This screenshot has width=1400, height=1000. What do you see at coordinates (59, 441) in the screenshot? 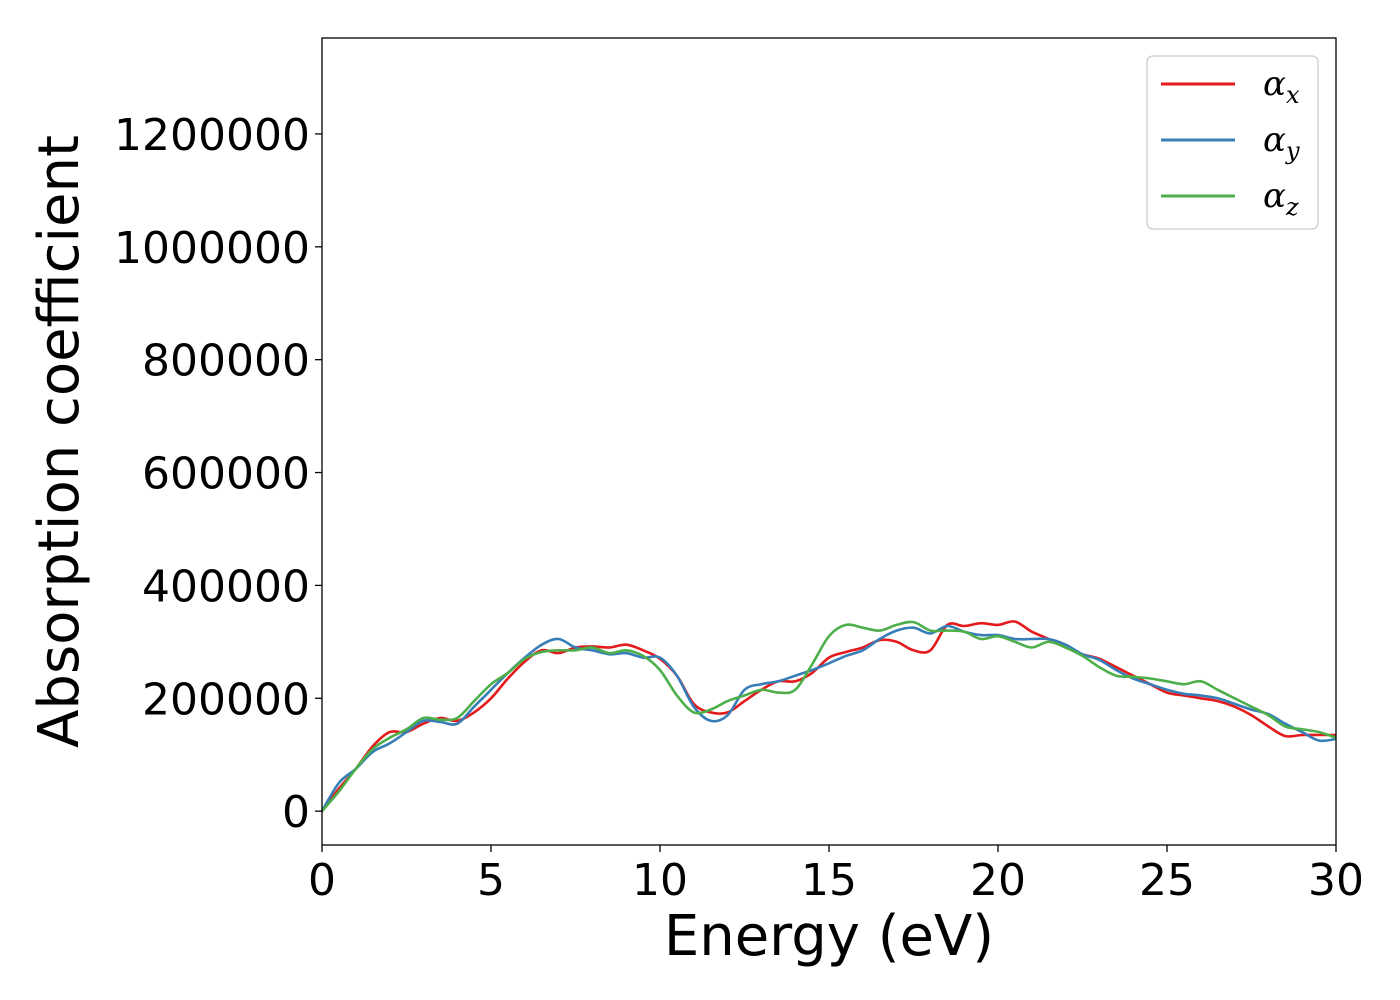
I see `y-axis-title: Absorption coefficient` at bounding box center [59, 441].